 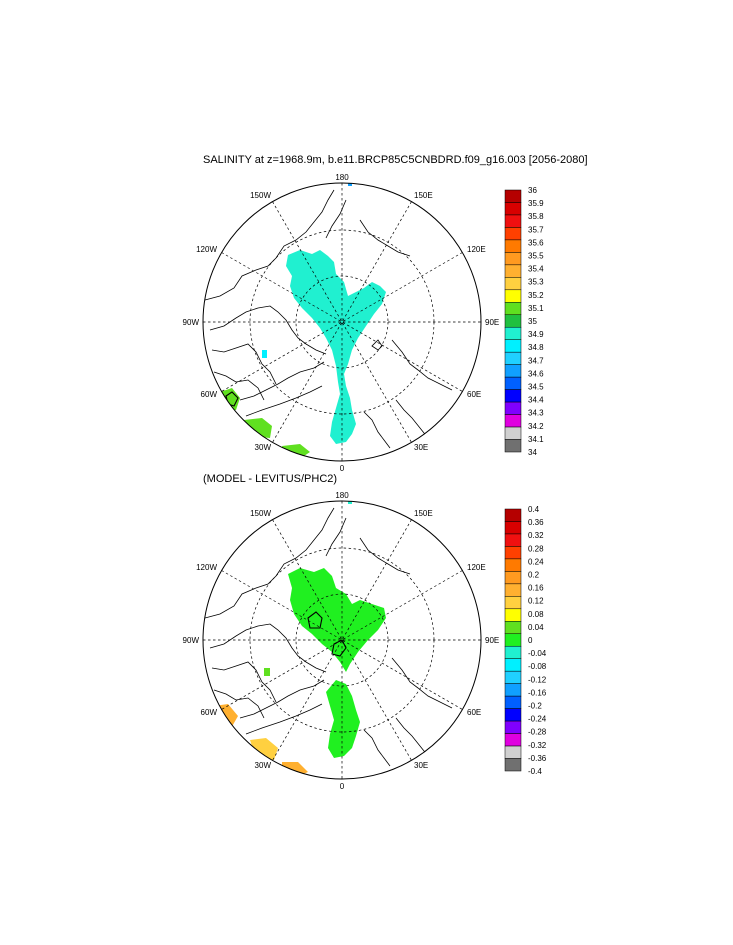 I want to click on salinity-shade-34.9, so click(x=336, y=347).